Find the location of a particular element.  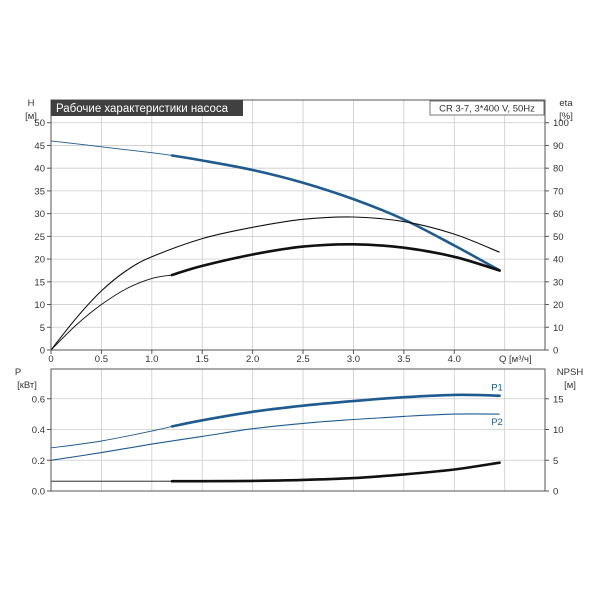

y2-tick-label-20: 20 is located at coordinates (558, 305).